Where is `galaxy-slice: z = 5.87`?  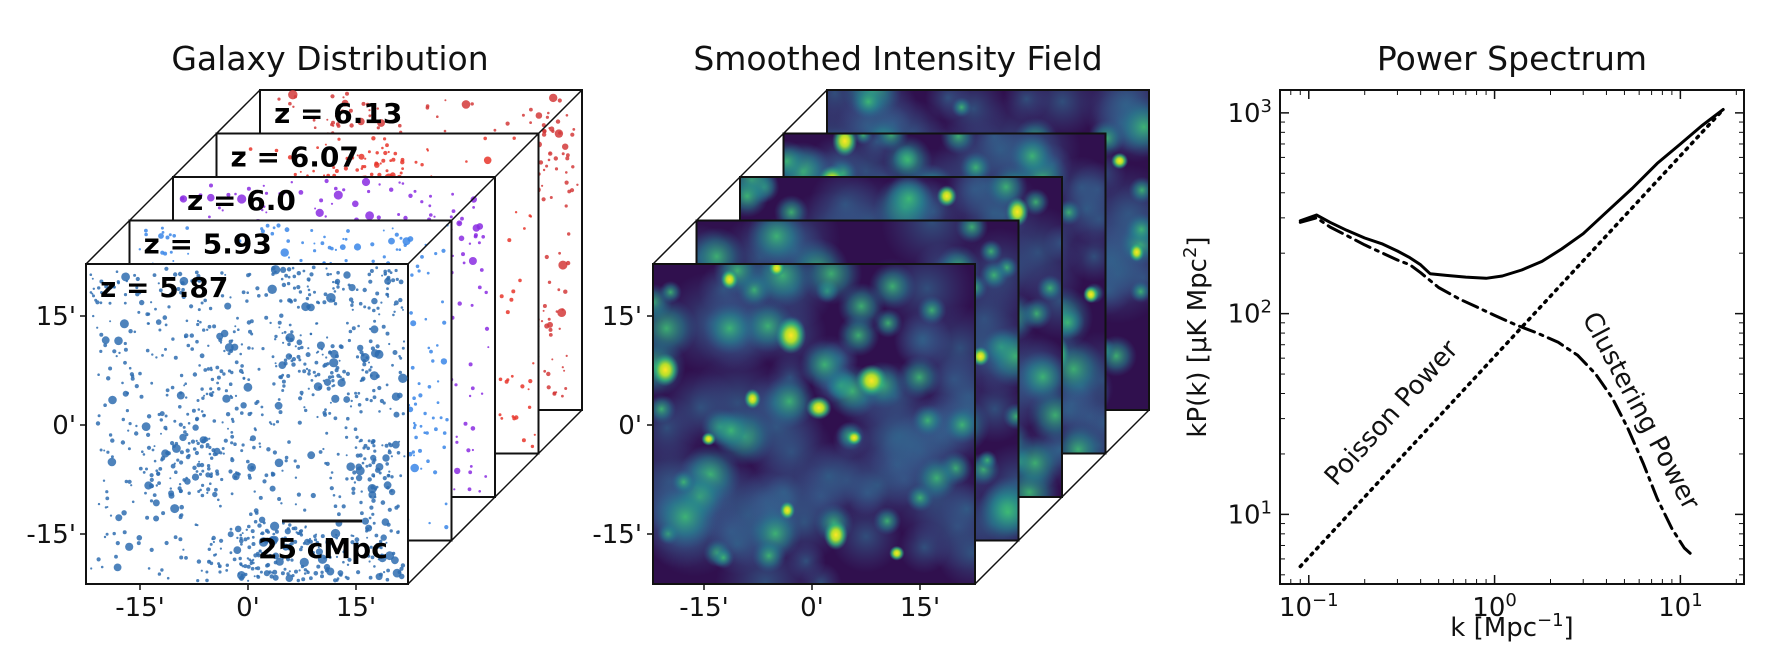
galaxy-slice: z = 5.87 is located at coordinates (247, 424).